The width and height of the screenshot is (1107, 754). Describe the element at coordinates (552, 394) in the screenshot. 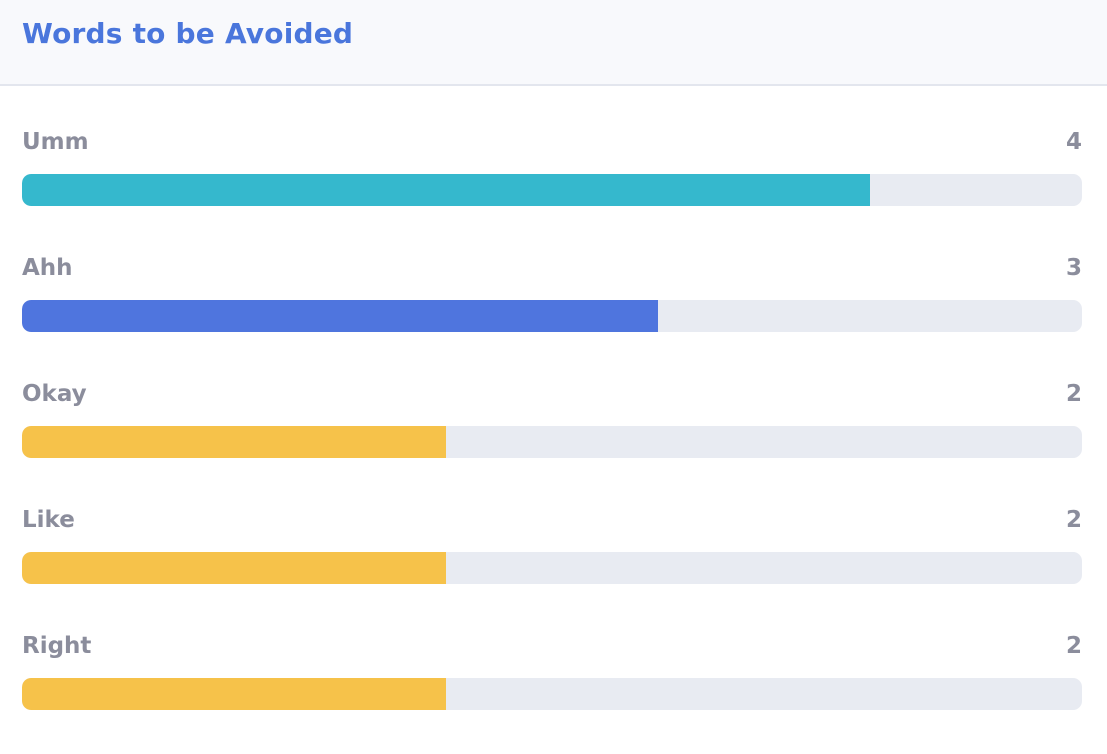

I see `word-row-head: Okay 2` at that location.